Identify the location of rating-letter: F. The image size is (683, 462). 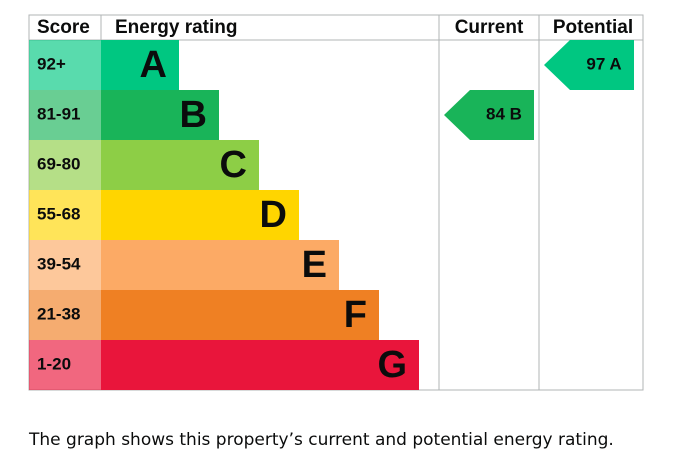
(355, 315).